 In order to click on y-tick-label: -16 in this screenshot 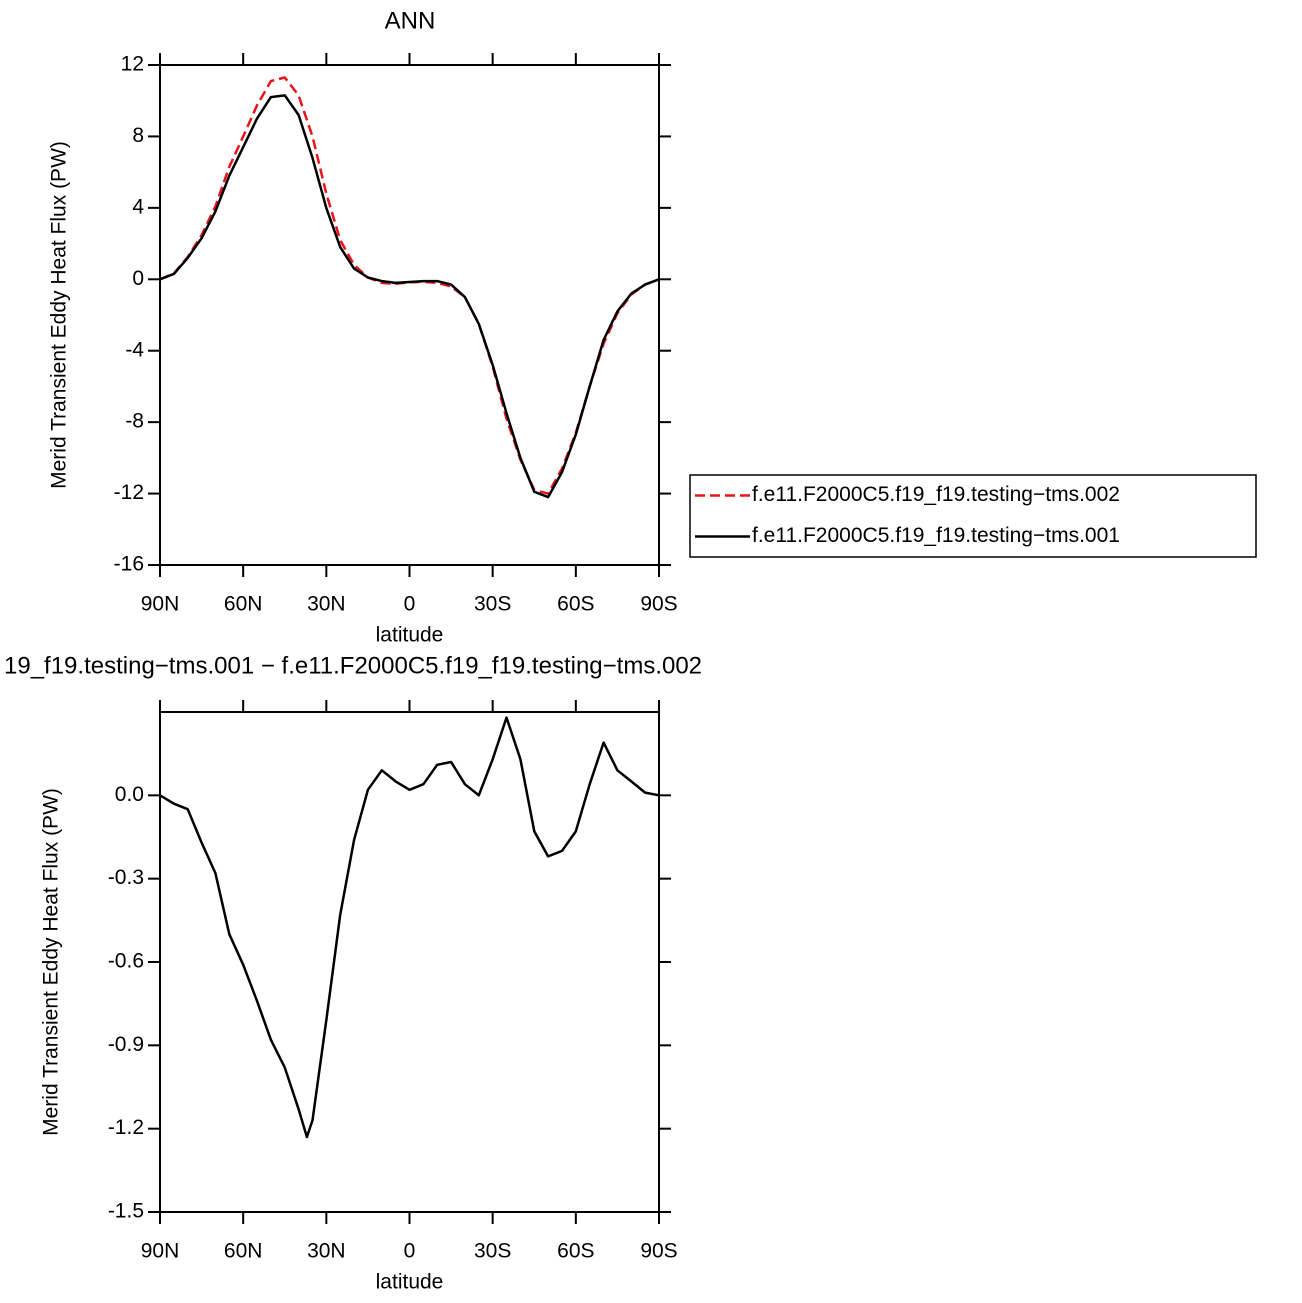, I will do `click(129, 564)`.